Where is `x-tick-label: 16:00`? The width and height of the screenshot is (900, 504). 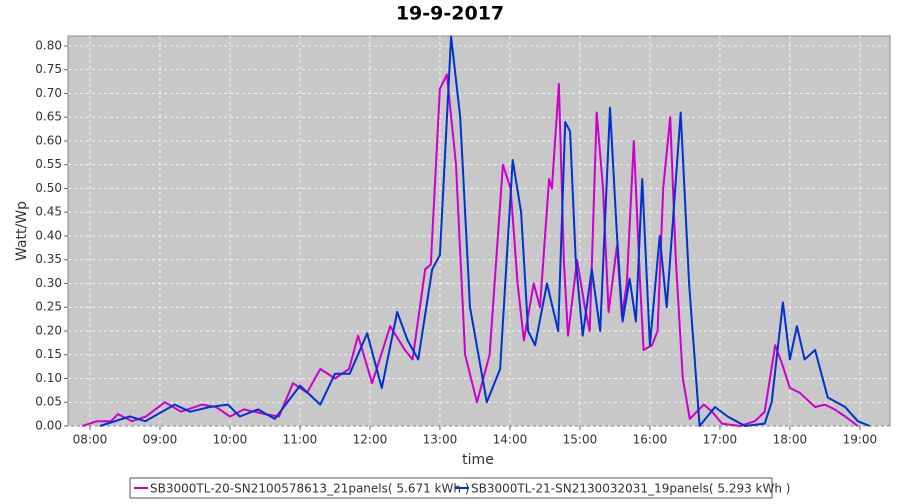 x-tick-label: 16:00 is located at coordinates (650, 440).